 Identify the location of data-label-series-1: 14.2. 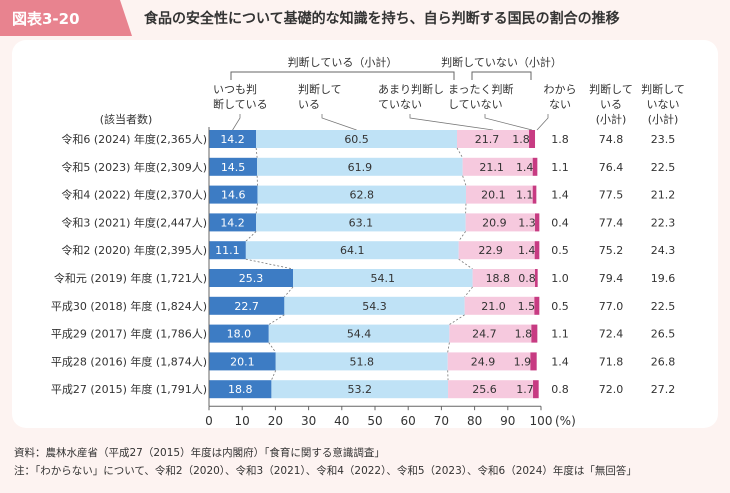
(232, 139).